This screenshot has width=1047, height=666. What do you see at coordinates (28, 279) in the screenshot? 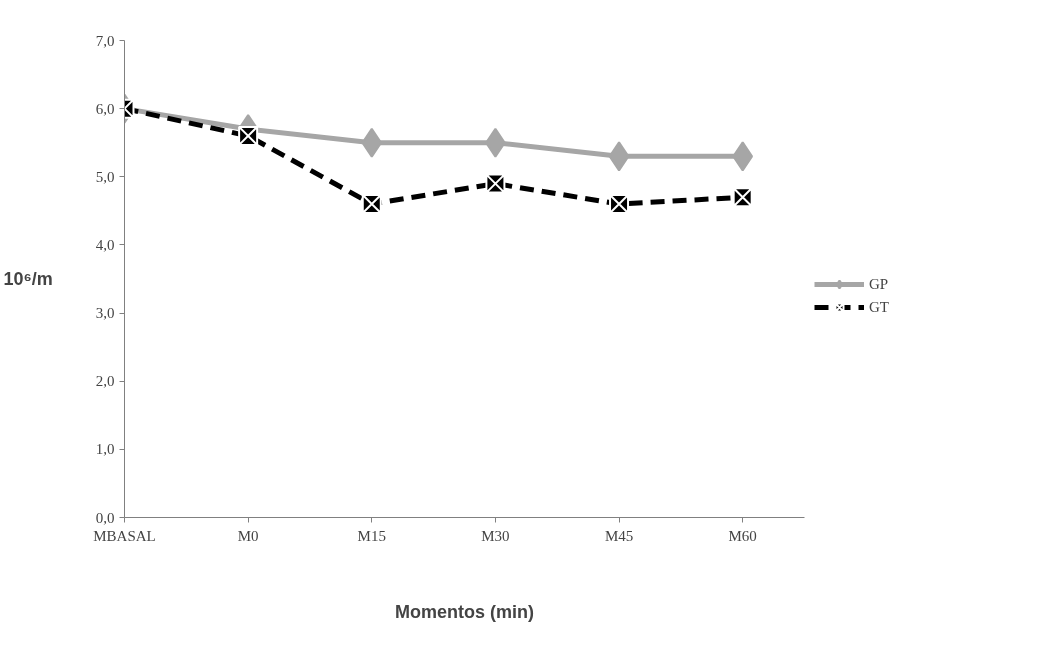
I see `y-axis-title: 10⁶/m` at bounding box center [28, 279].